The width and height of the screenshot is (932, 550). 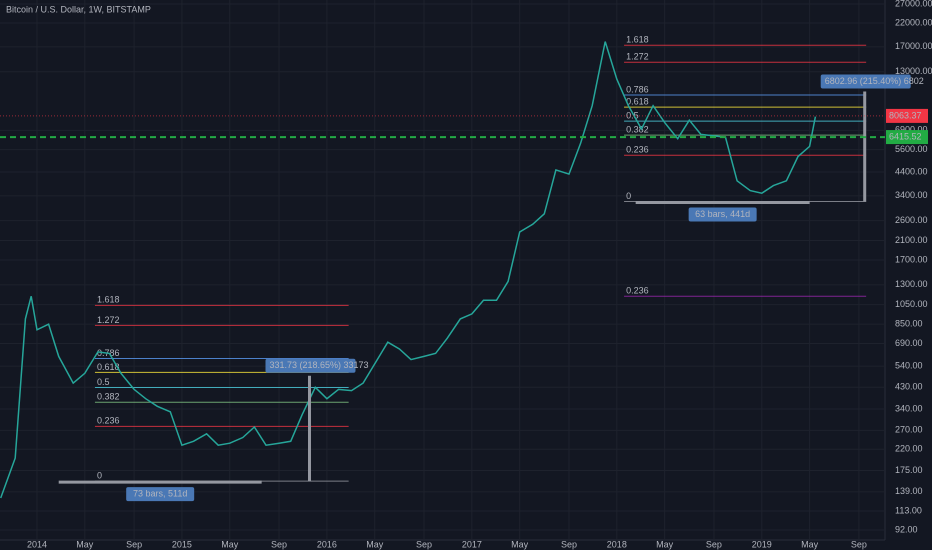 I want to click on y-tick-label: 430.00, so click(x=909, y=387).